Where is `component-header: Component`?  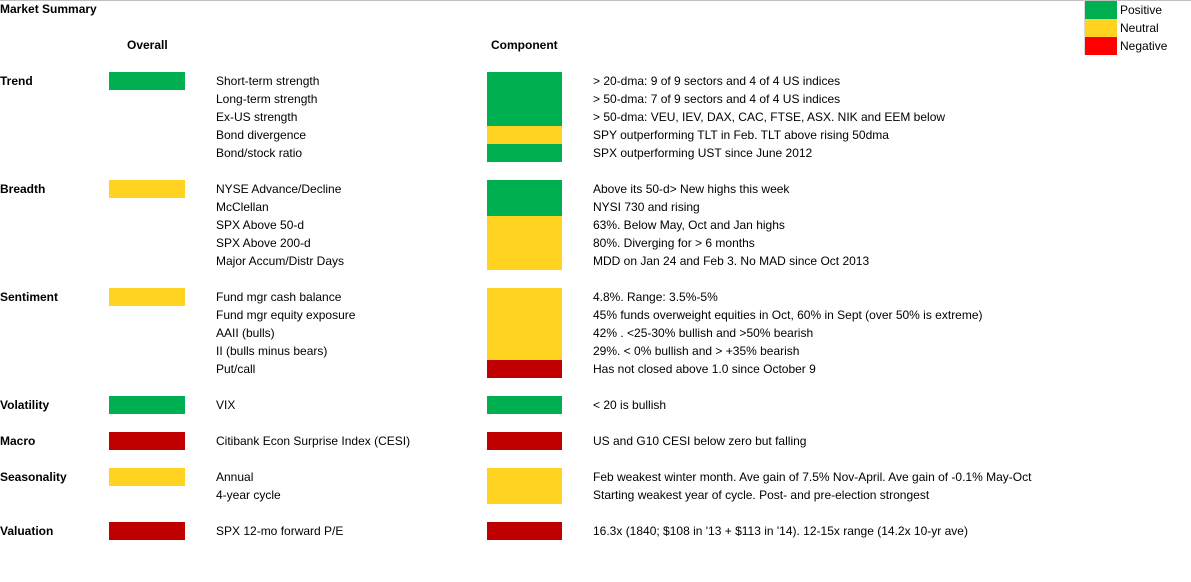
component-header: Component is located at coordinates (524, 45).